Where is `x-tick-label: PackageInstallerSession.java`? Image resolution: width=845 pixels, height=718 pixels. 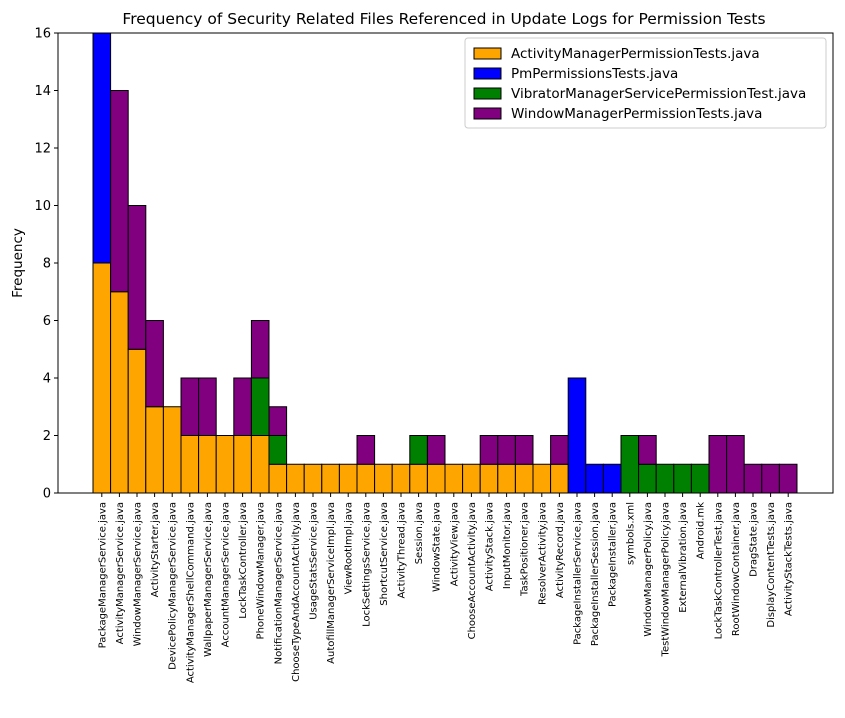 x-tick-label: PackageInstallerSession.java is located at coordinates (595, 574).